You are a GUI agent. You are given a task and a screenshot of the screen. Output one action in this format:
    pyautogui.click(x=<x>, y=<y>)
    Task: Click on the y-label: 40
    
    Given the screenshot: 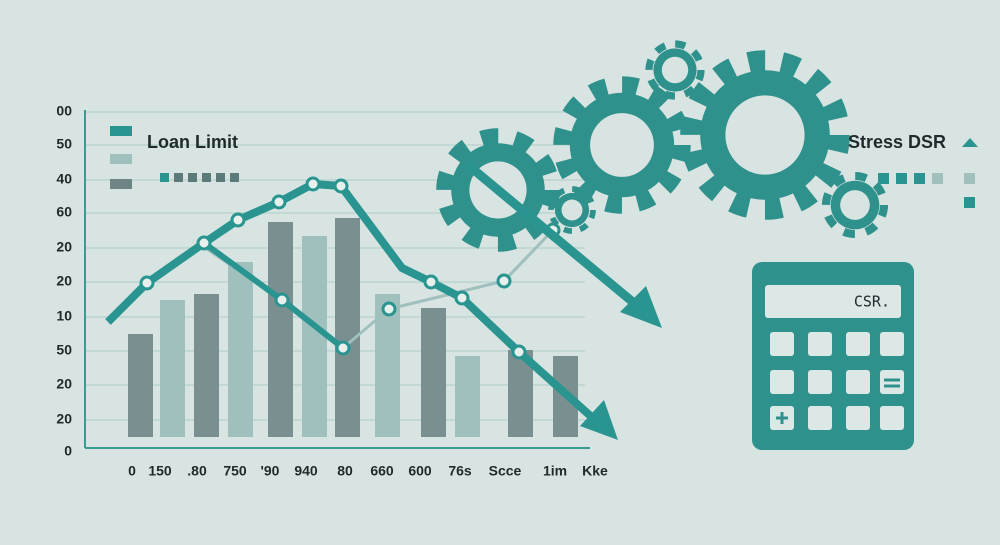 What is the action you would take?
    pyautogui.click(x=64, y=179)
    